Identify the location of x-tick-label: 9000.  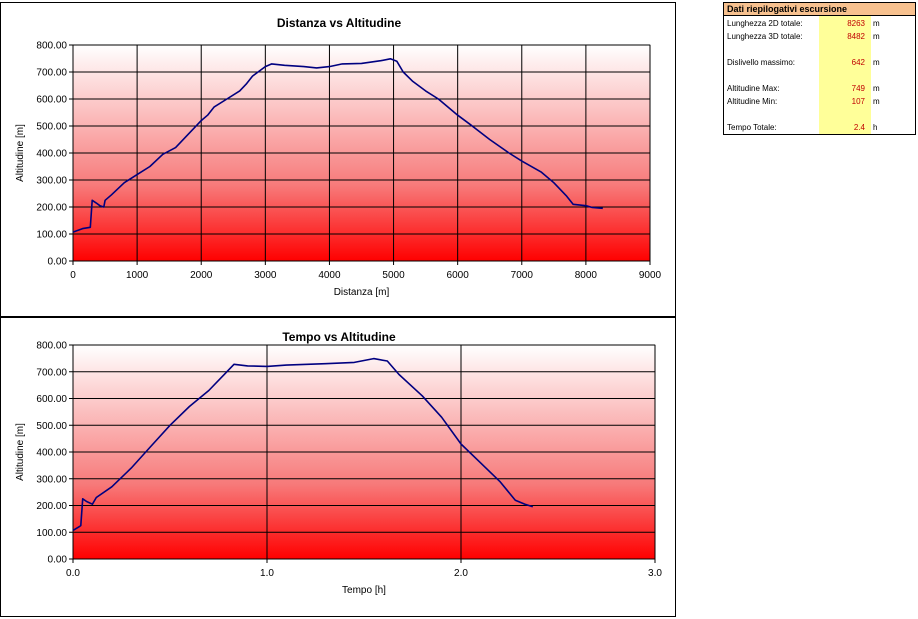
(650, 275).